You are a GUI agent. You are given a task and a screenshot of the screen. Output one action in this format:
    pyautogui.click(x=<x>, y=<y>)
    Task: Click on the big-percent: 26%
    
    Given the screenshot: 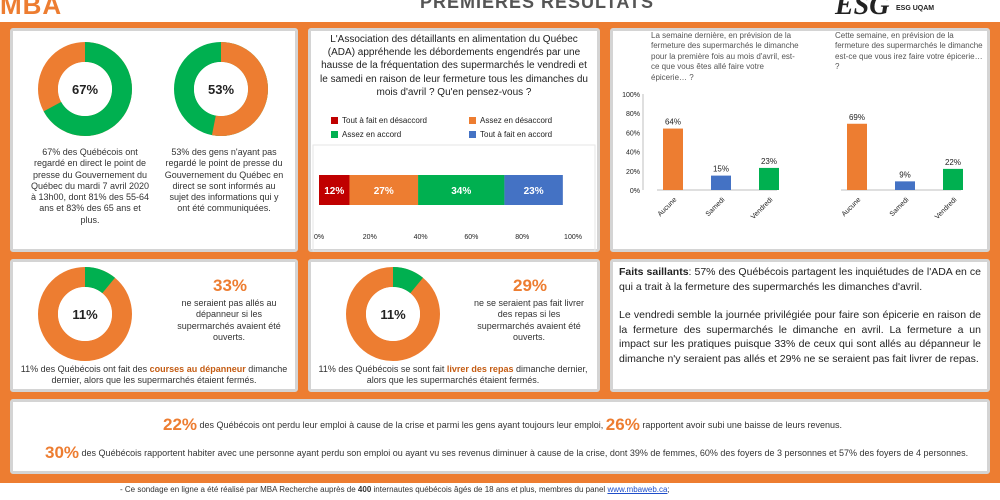 What is the action you would take?
    pyautogui.click(x=622, y=424)
    